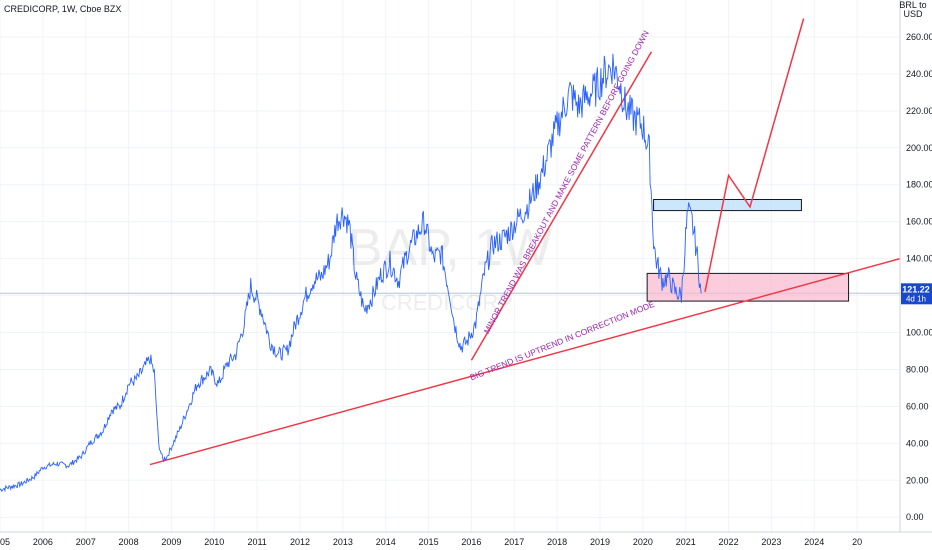  Describe the element at coordinates (919, 185) in the screenshot. I see `y-tick-label: 180.00` at that location.